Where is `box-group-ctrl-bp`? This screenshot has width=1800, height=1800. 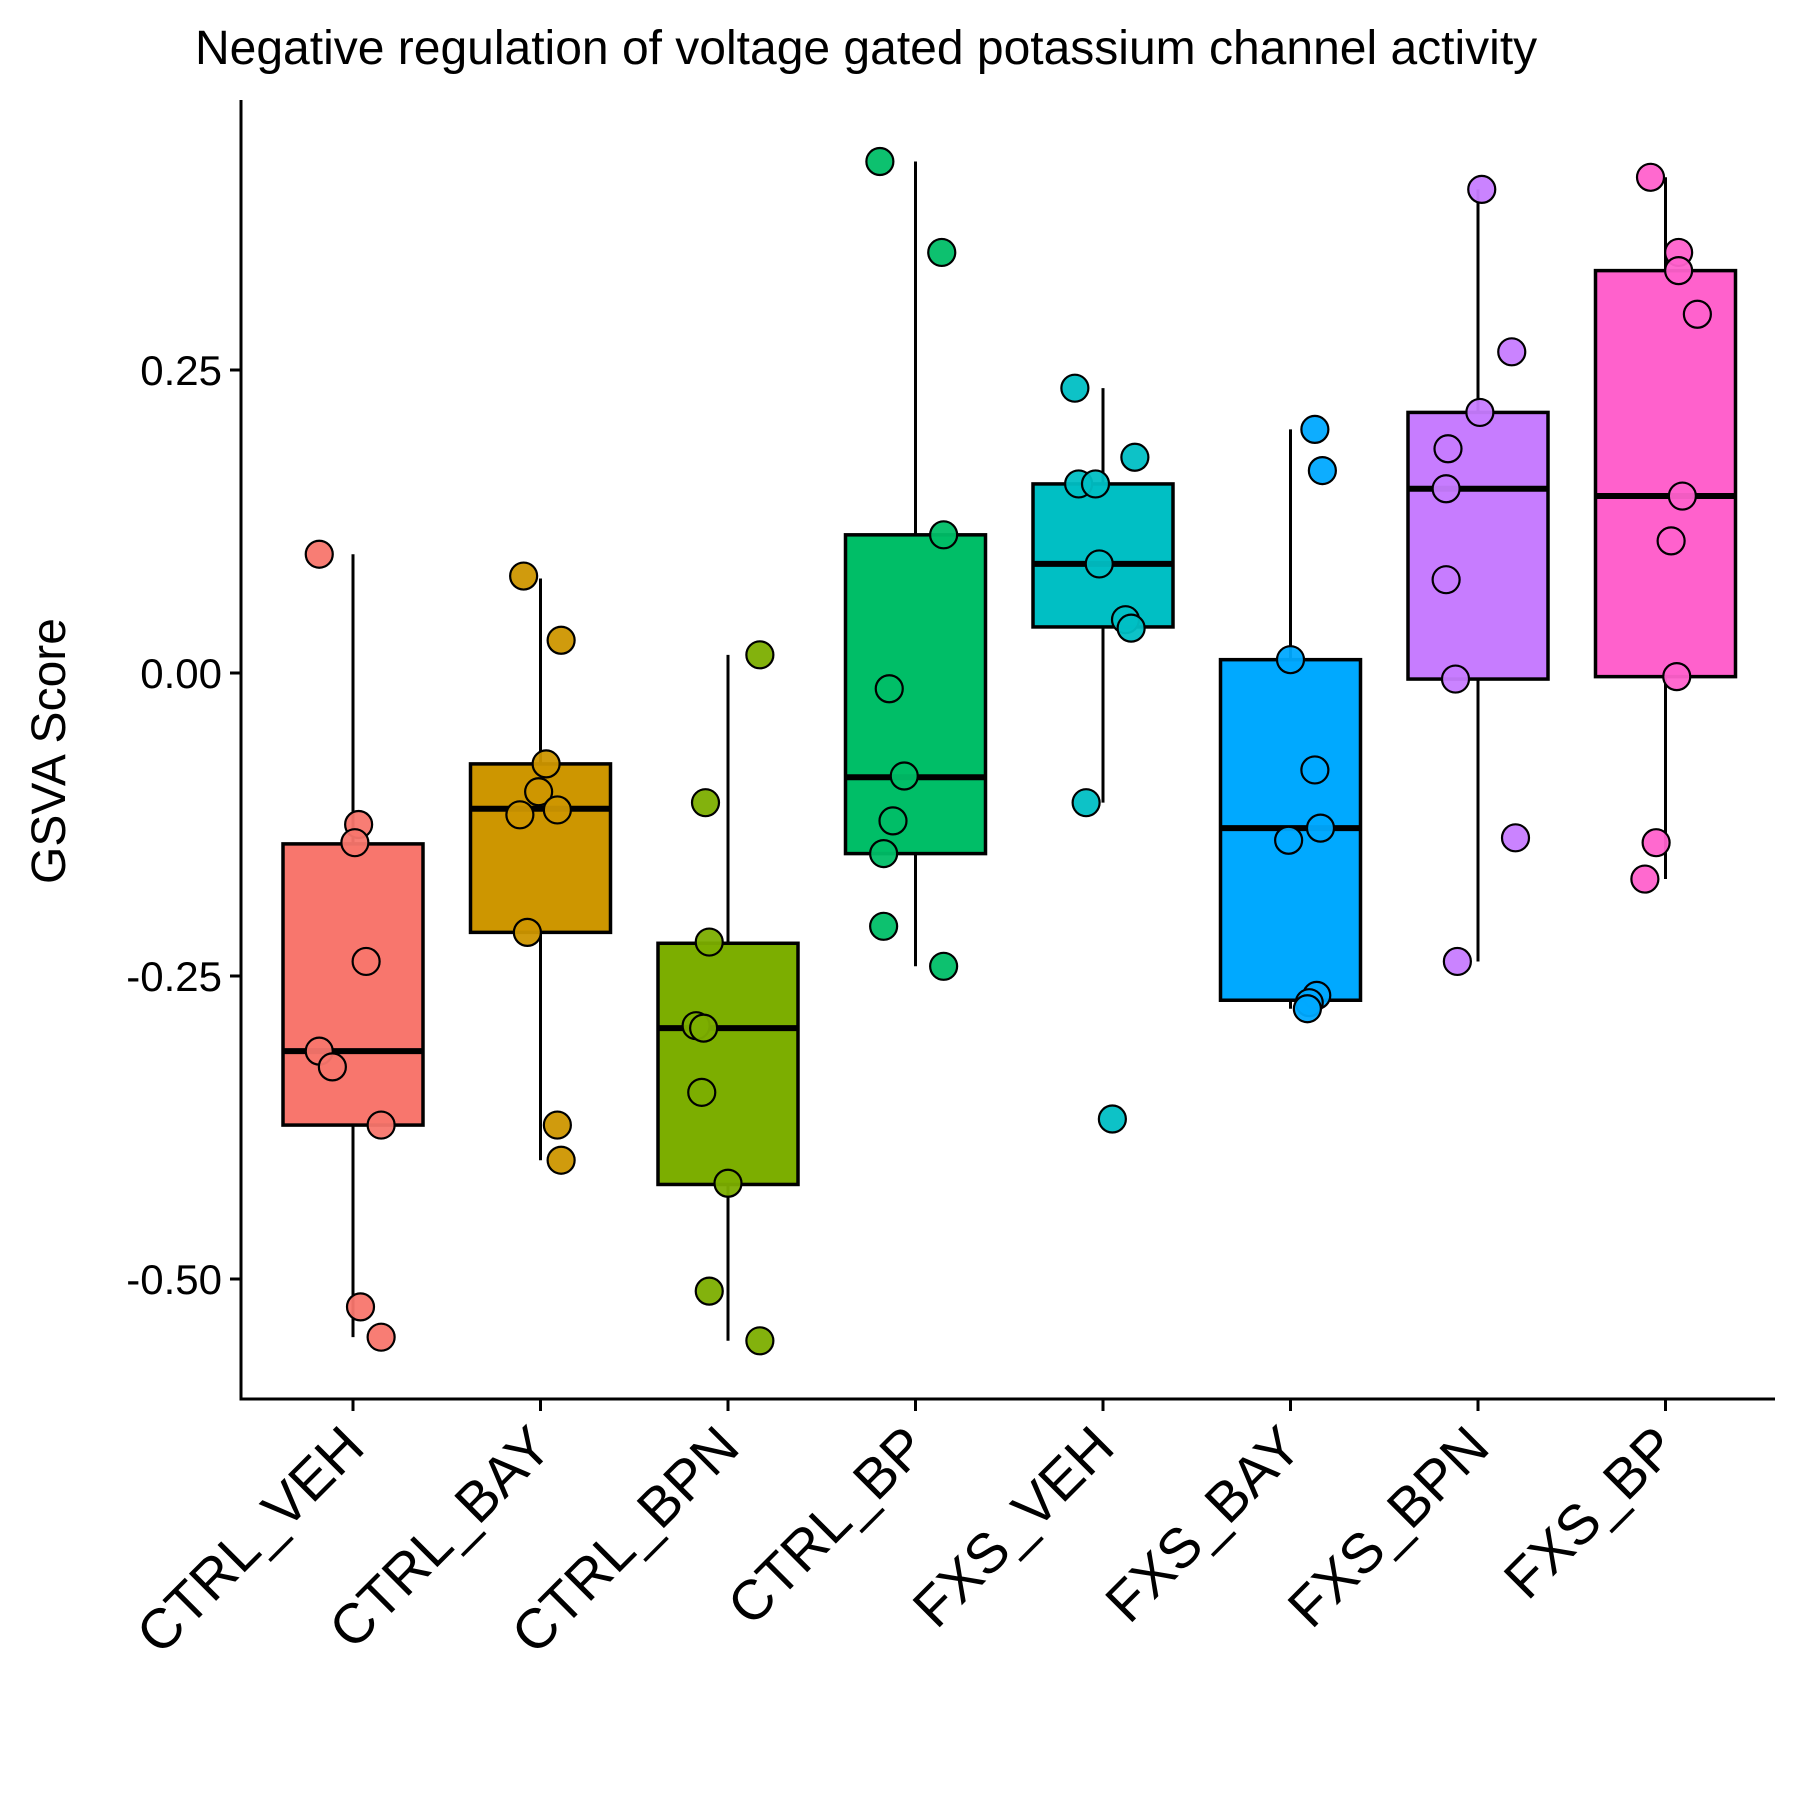 box-group-ctrl-bp is located at coordinates (915, 563).